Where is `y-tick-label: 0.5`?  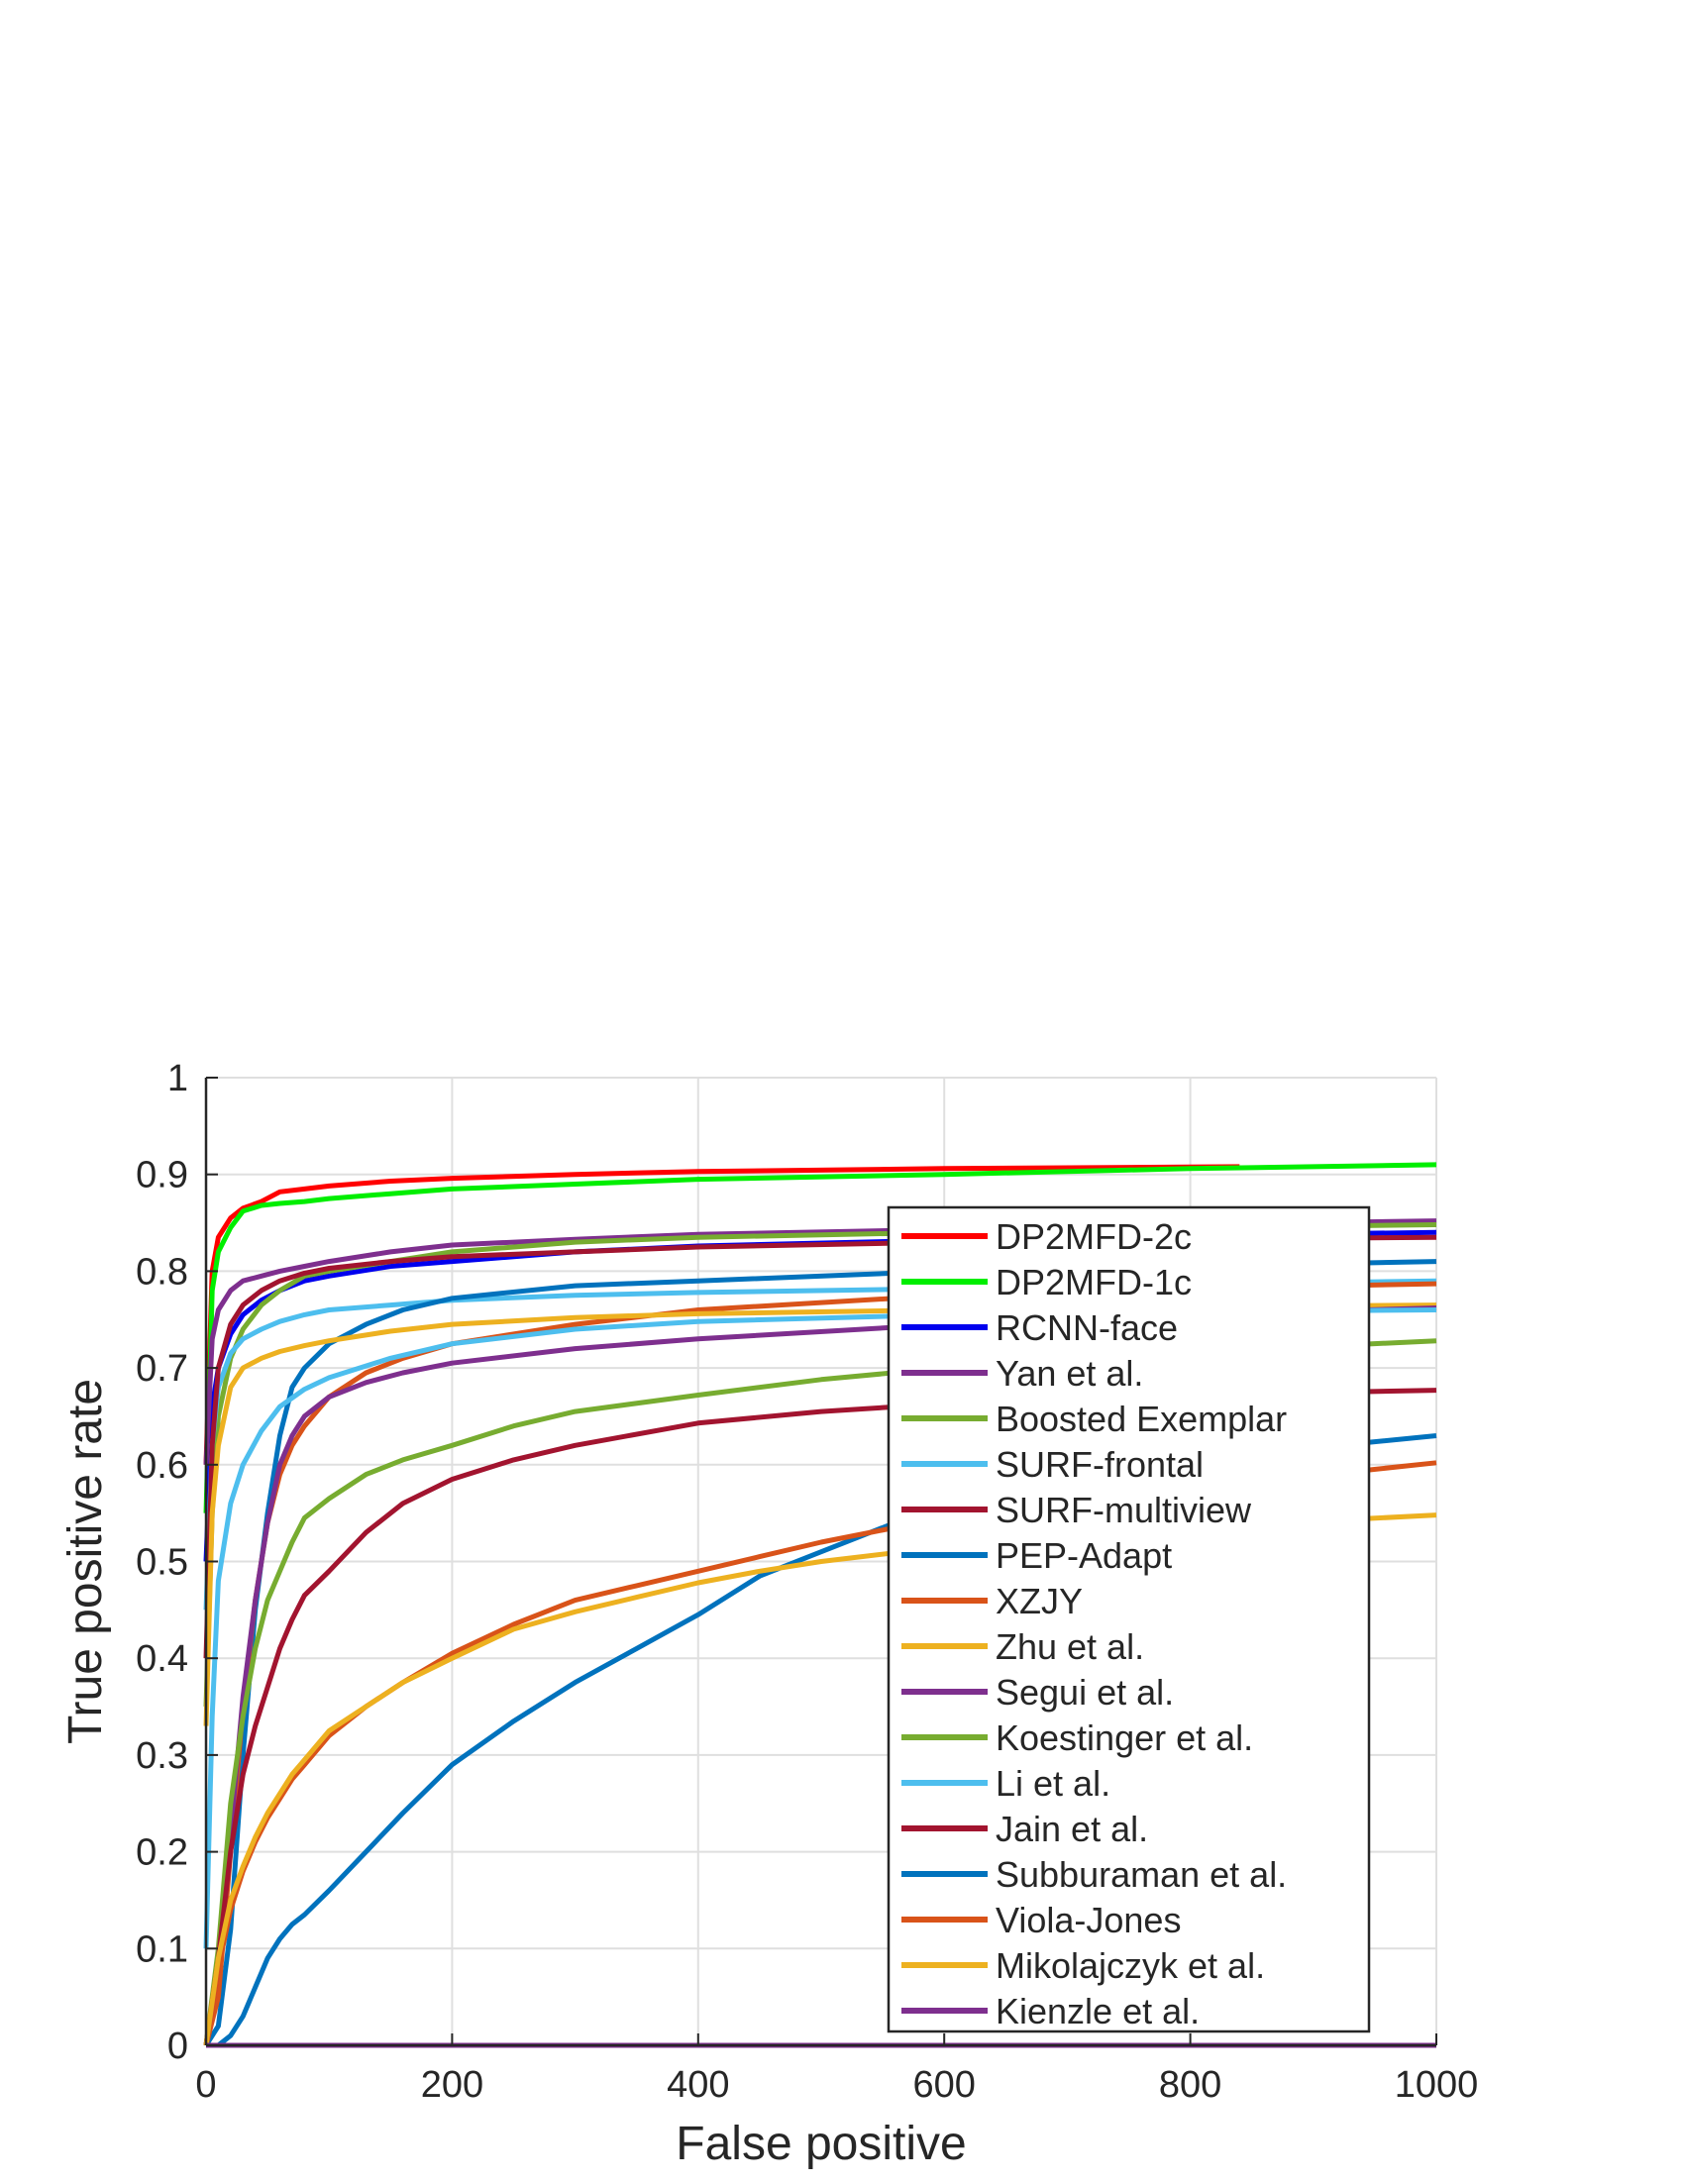
y-tick-label: 0.5 is located at coordinates (162, 1563).